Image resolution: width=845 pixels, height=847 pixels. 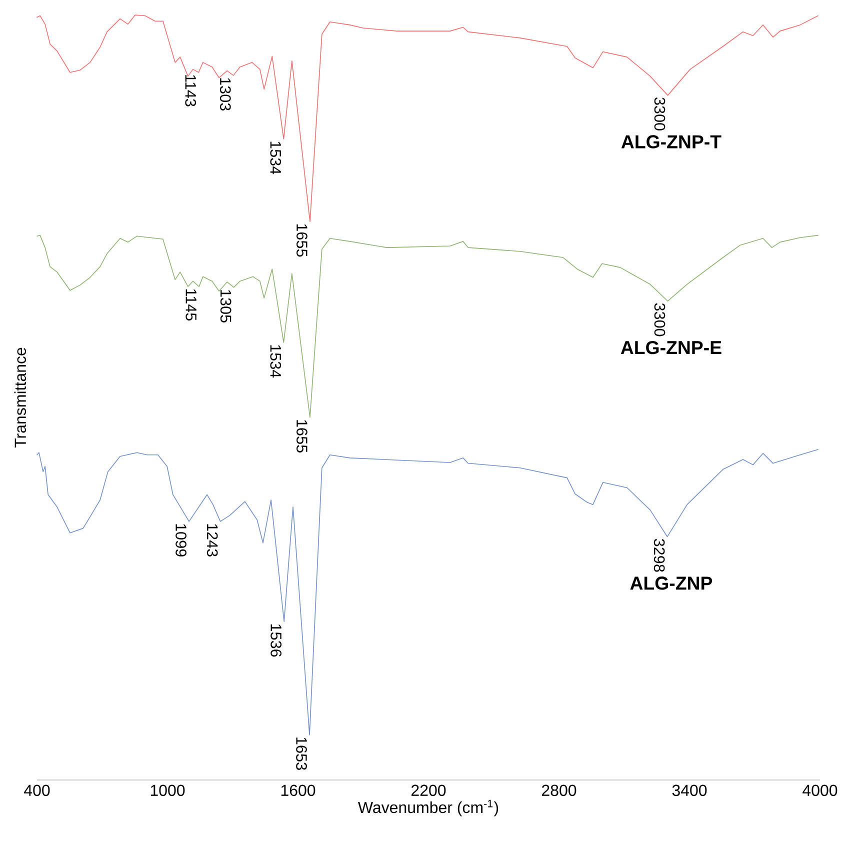 I want to click on annotation: 1143, so click(x=190, y=90).